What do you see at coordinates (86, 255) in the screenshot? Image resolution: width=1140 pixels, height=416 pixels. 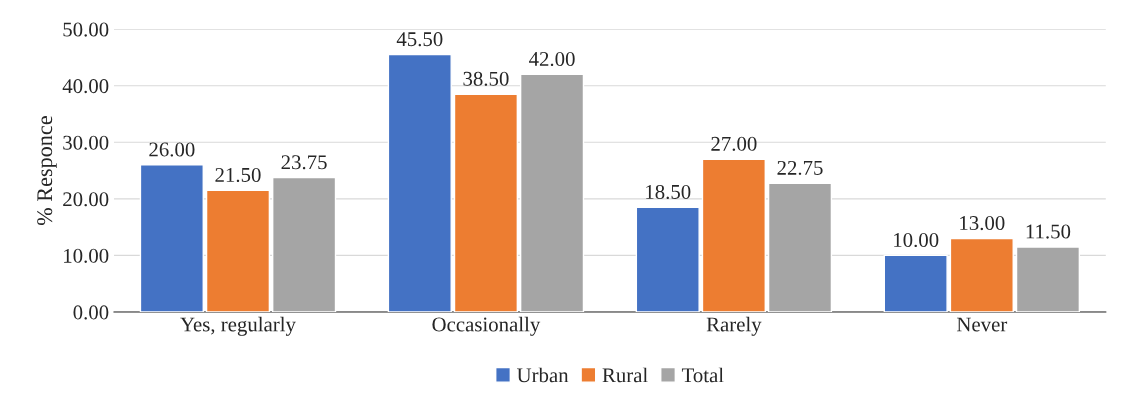 I see `y-tick-label: 10.00` at bounding box center [86, 255].